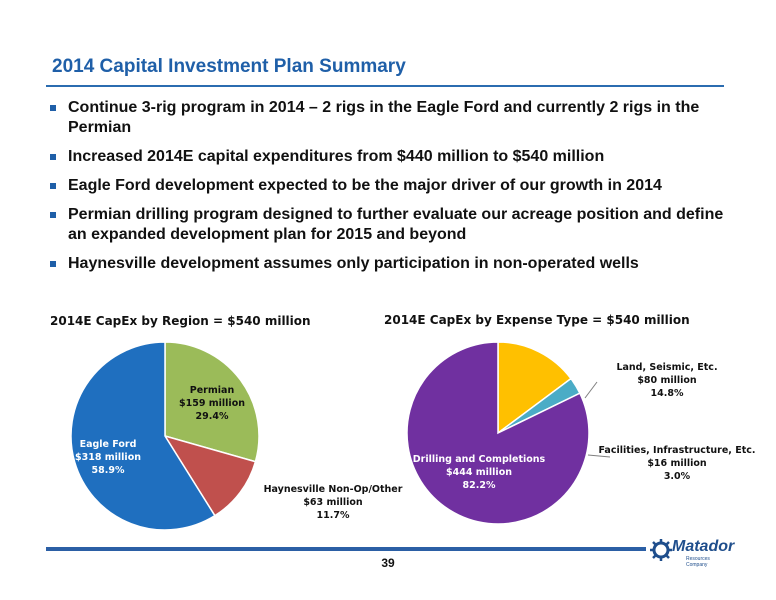 This screenshot has height=600, width=776. Describe the element at coordinates (108, 444) in the screenshot. I see `data-label-eagle-ford: Eagle Ford` at that location.